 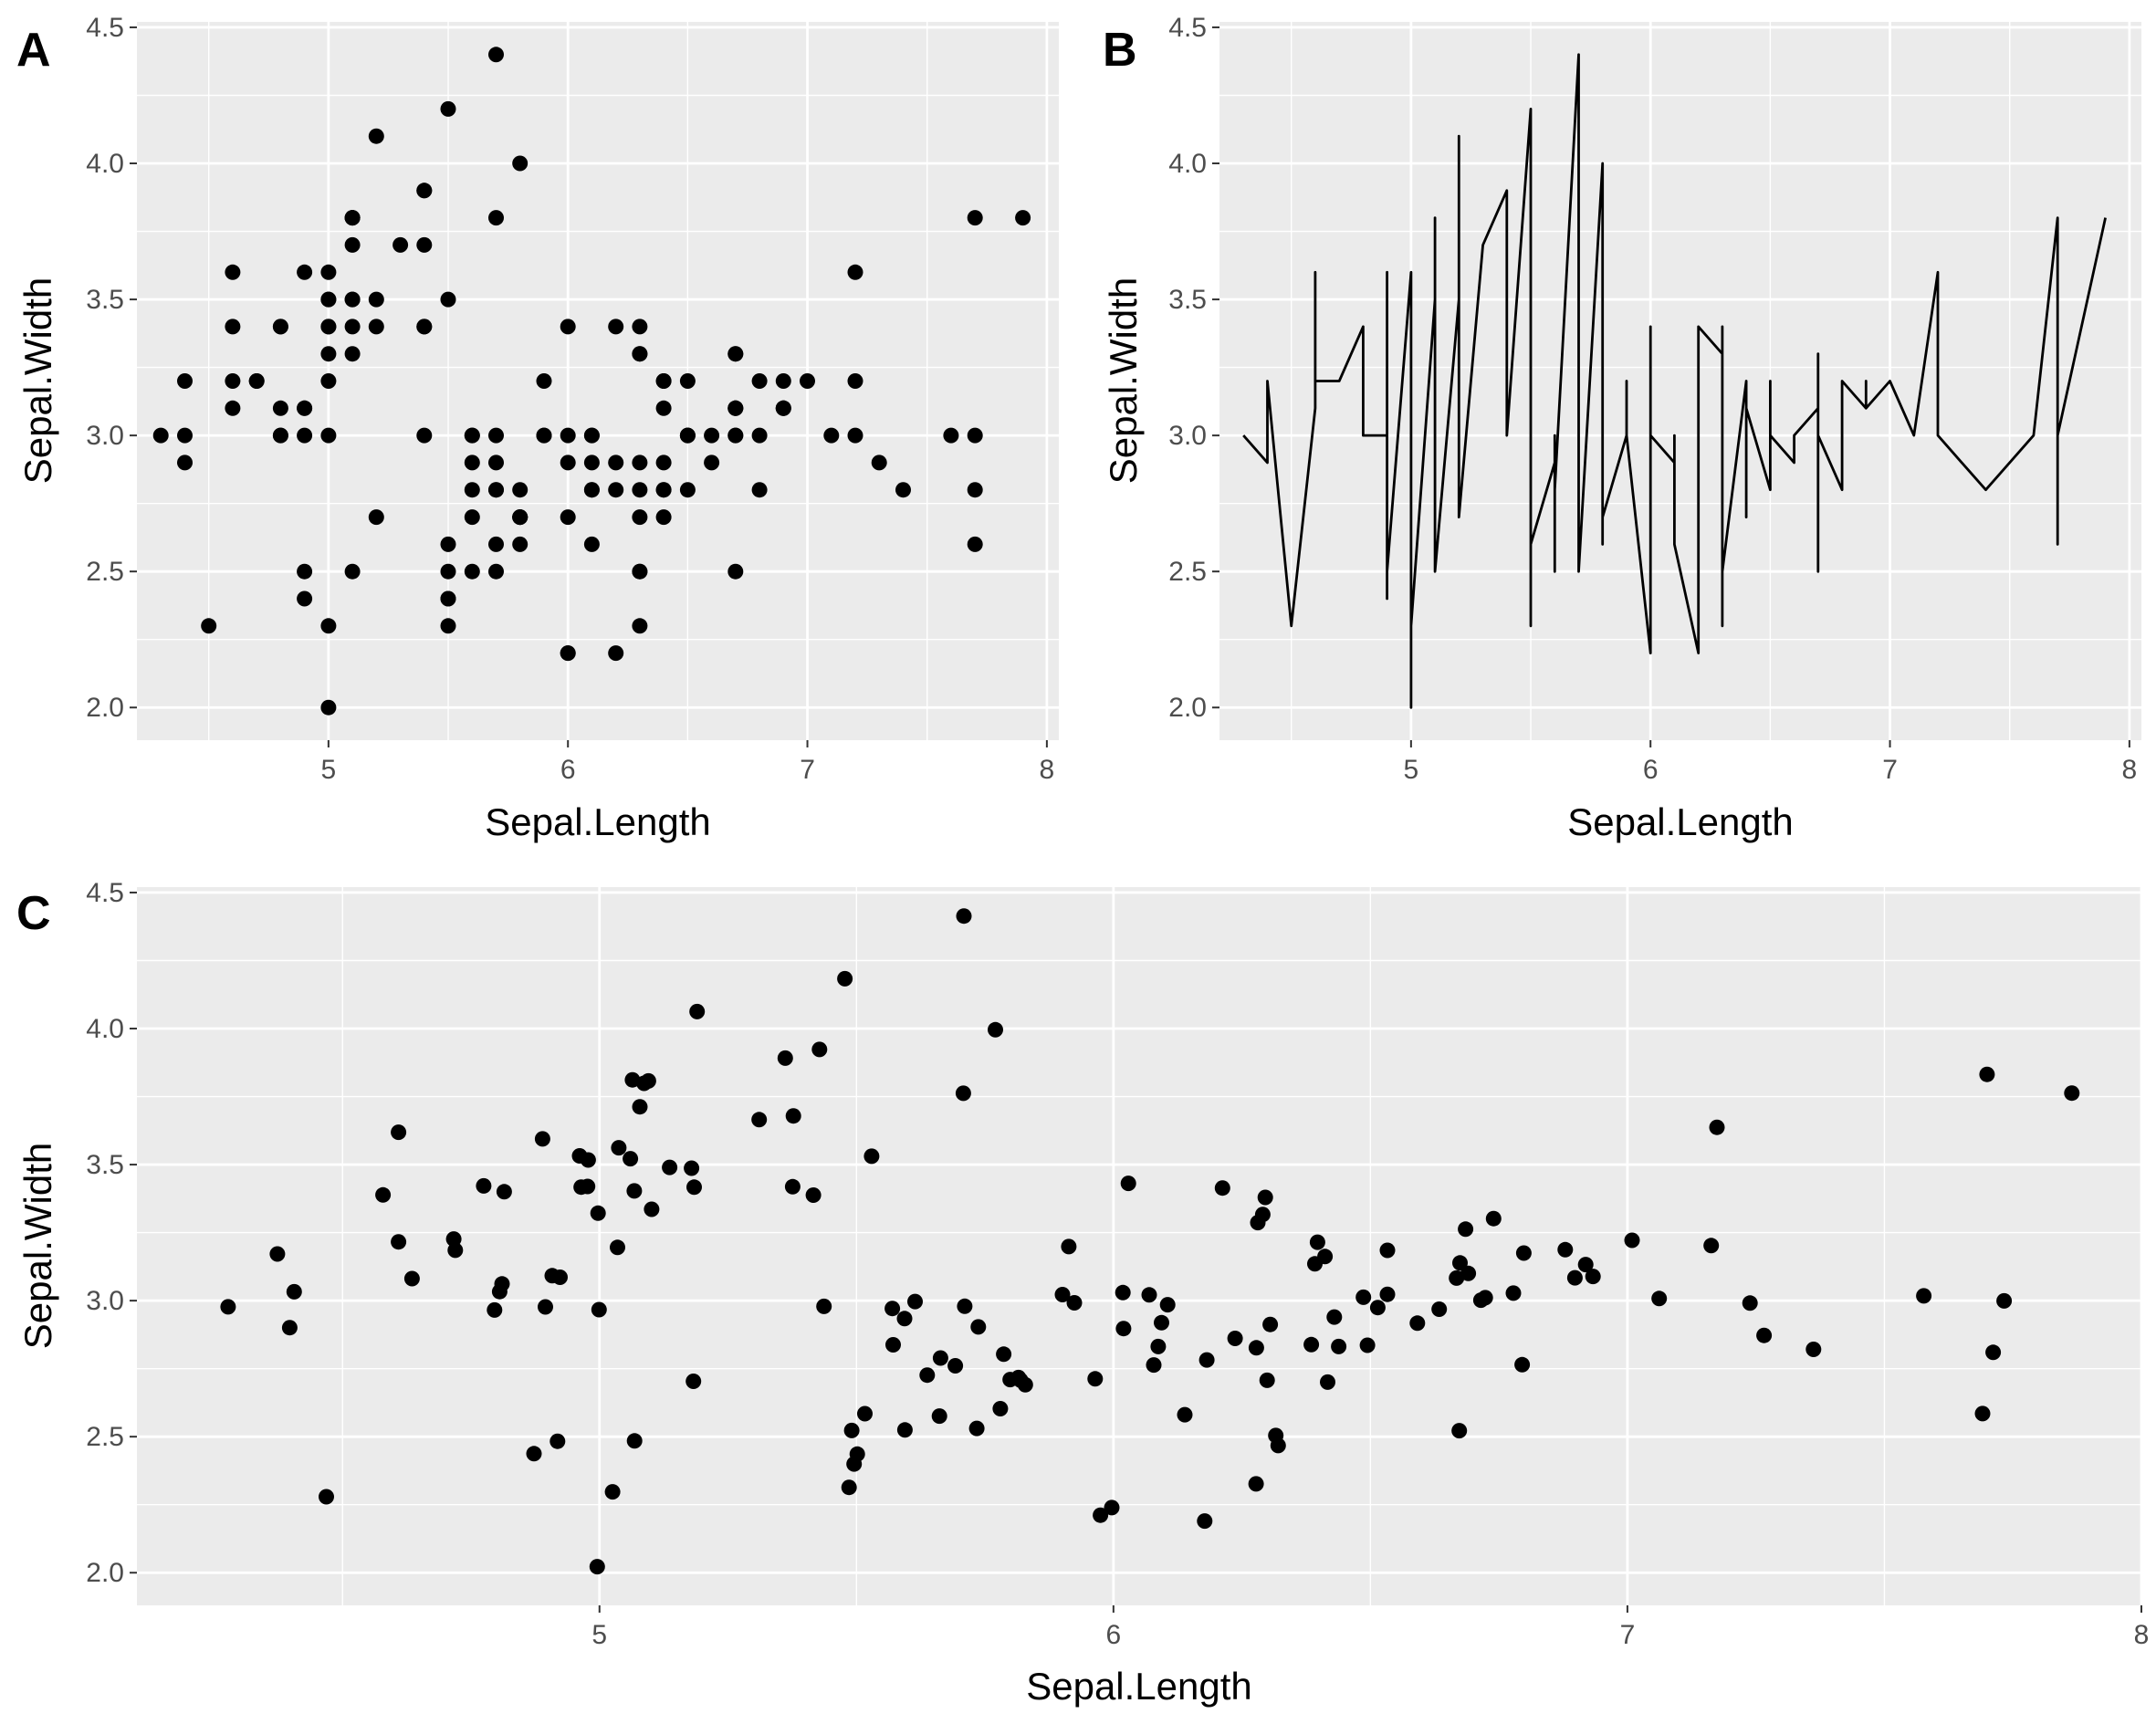 I want to click on y-tick-label: 3.0, so click(x=105, y=436).